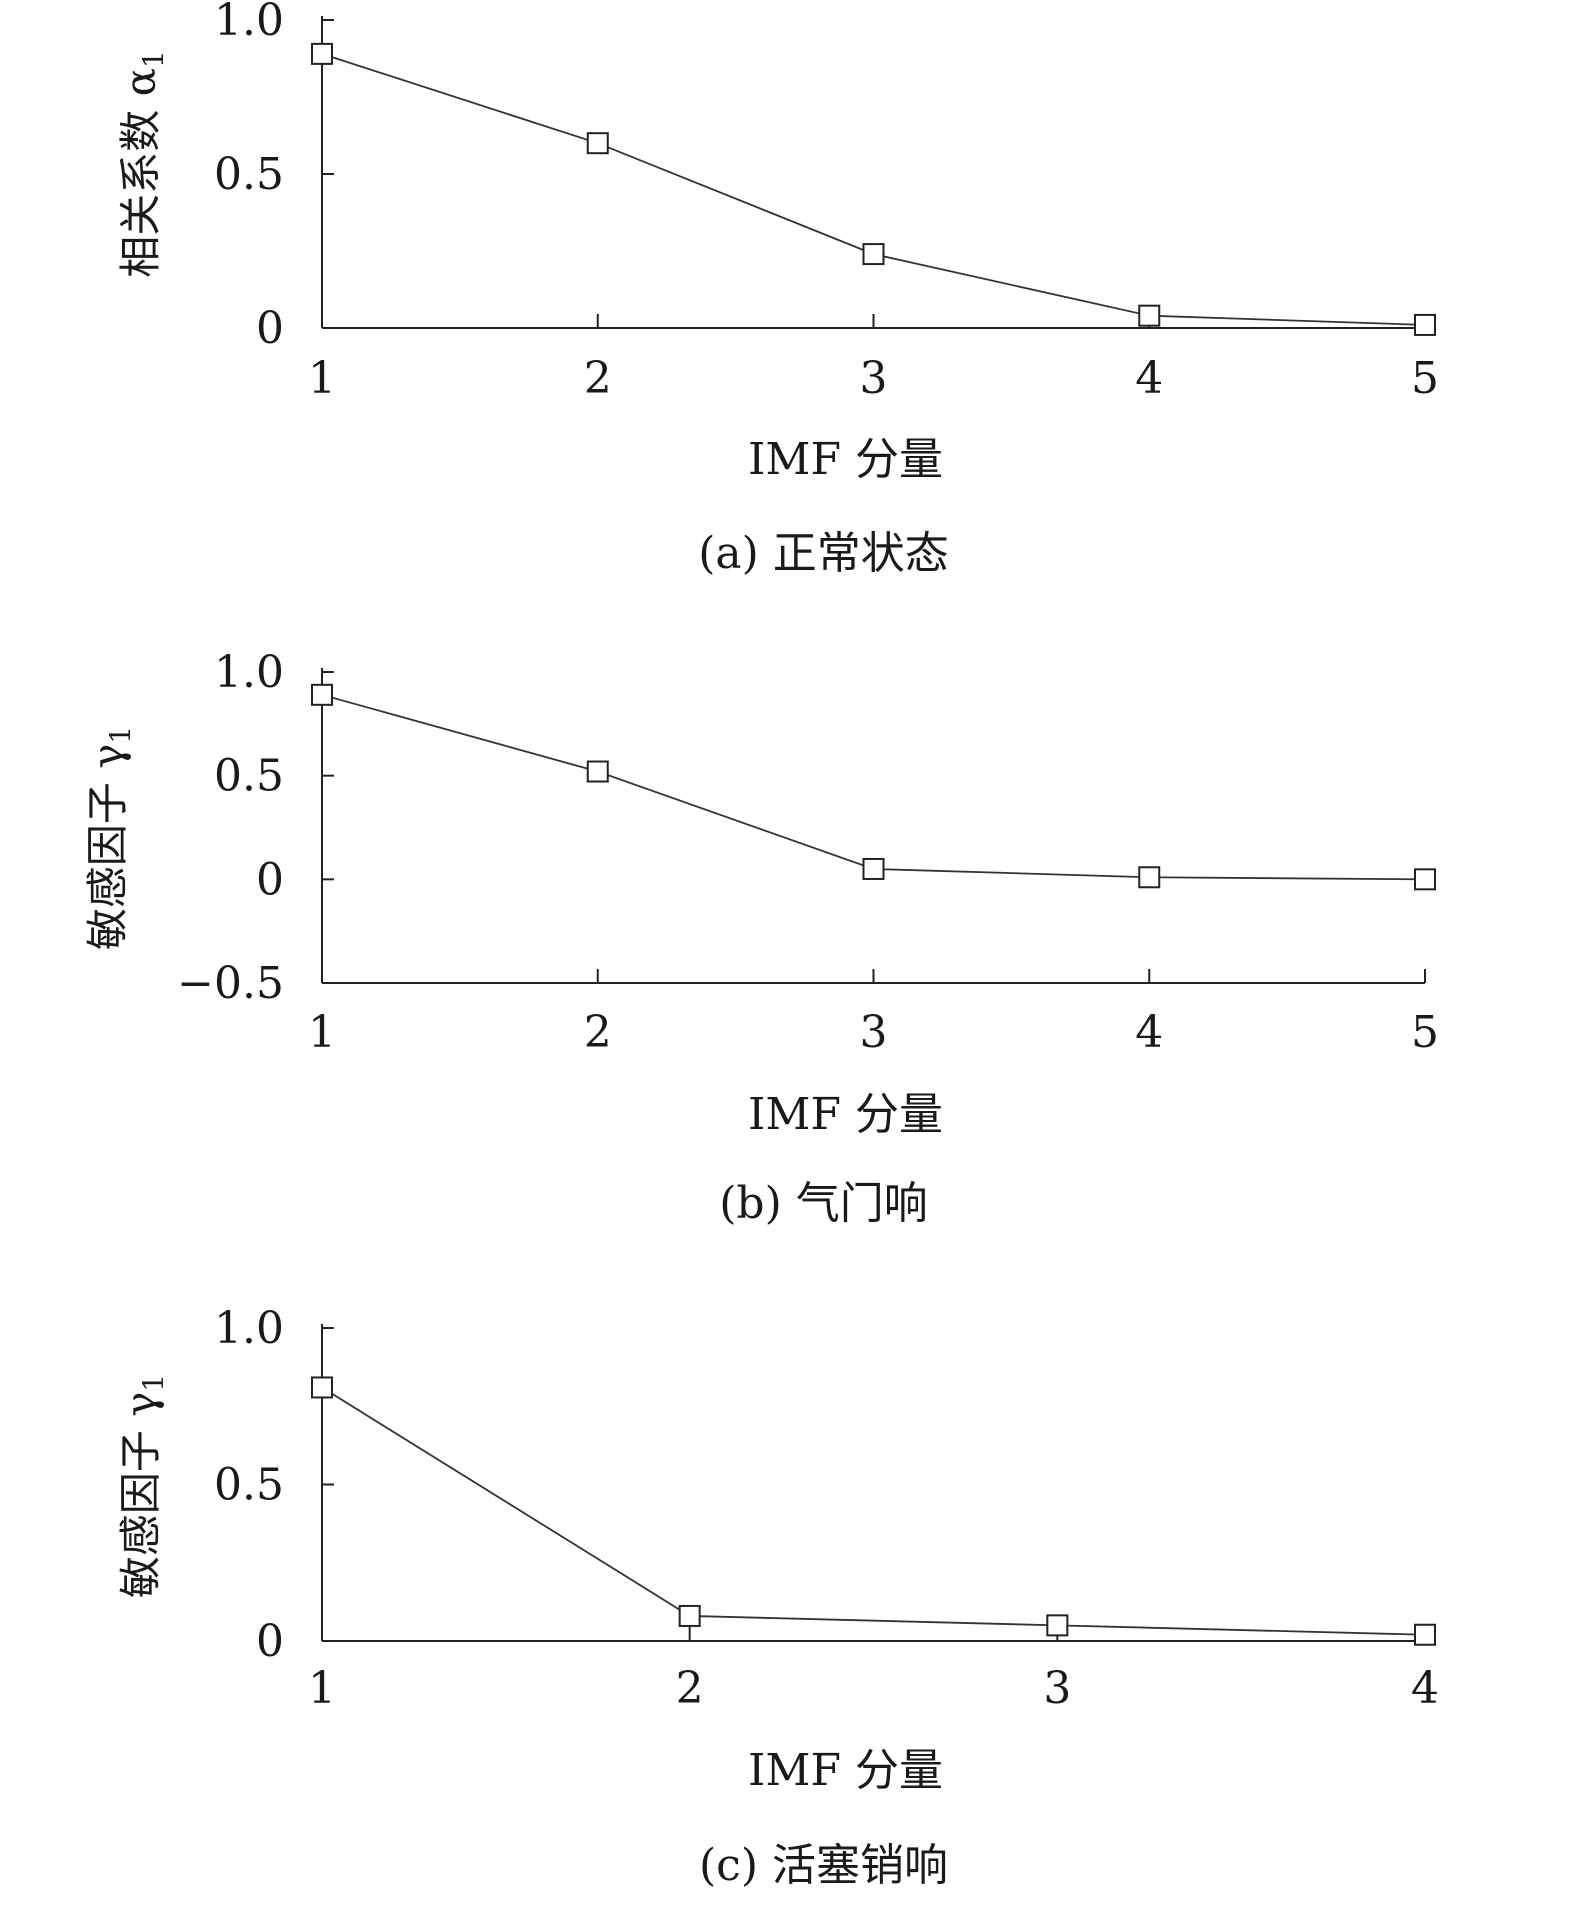 The width and height of the screenshot is (1575, 1914). Describe the element at coordinates (823, 1865) in the screenshot. I see `panel-caption: (c) 活塞销响` at that location.